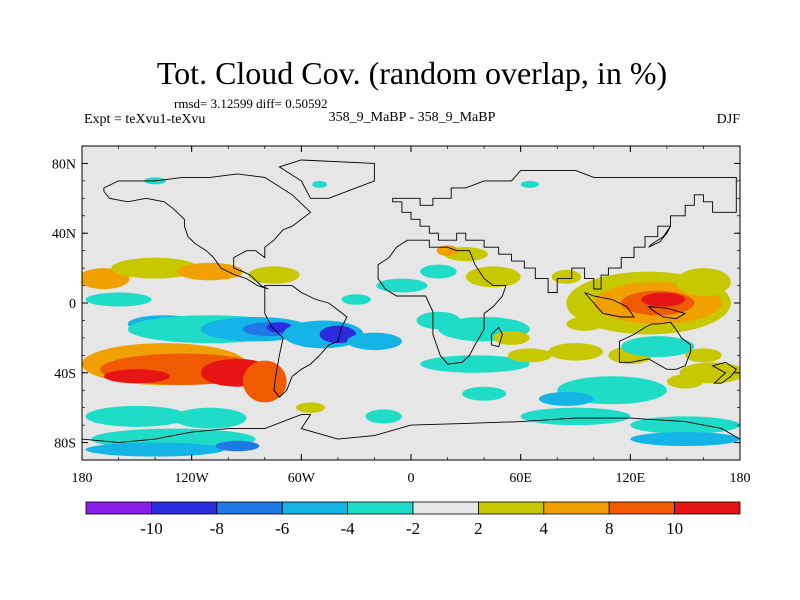 The width and height of the screenshot is (800, 600). Describe the element at coordinates (729, 119) in the screenshot. I see `season-label: DJF` at that location.